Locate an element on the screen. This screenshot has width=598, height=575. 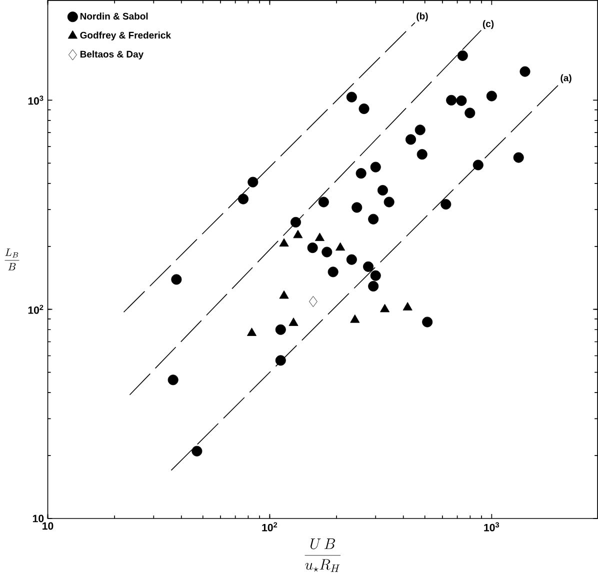
legend-label: Beltaos & Day is located at coordinates (112, 55).